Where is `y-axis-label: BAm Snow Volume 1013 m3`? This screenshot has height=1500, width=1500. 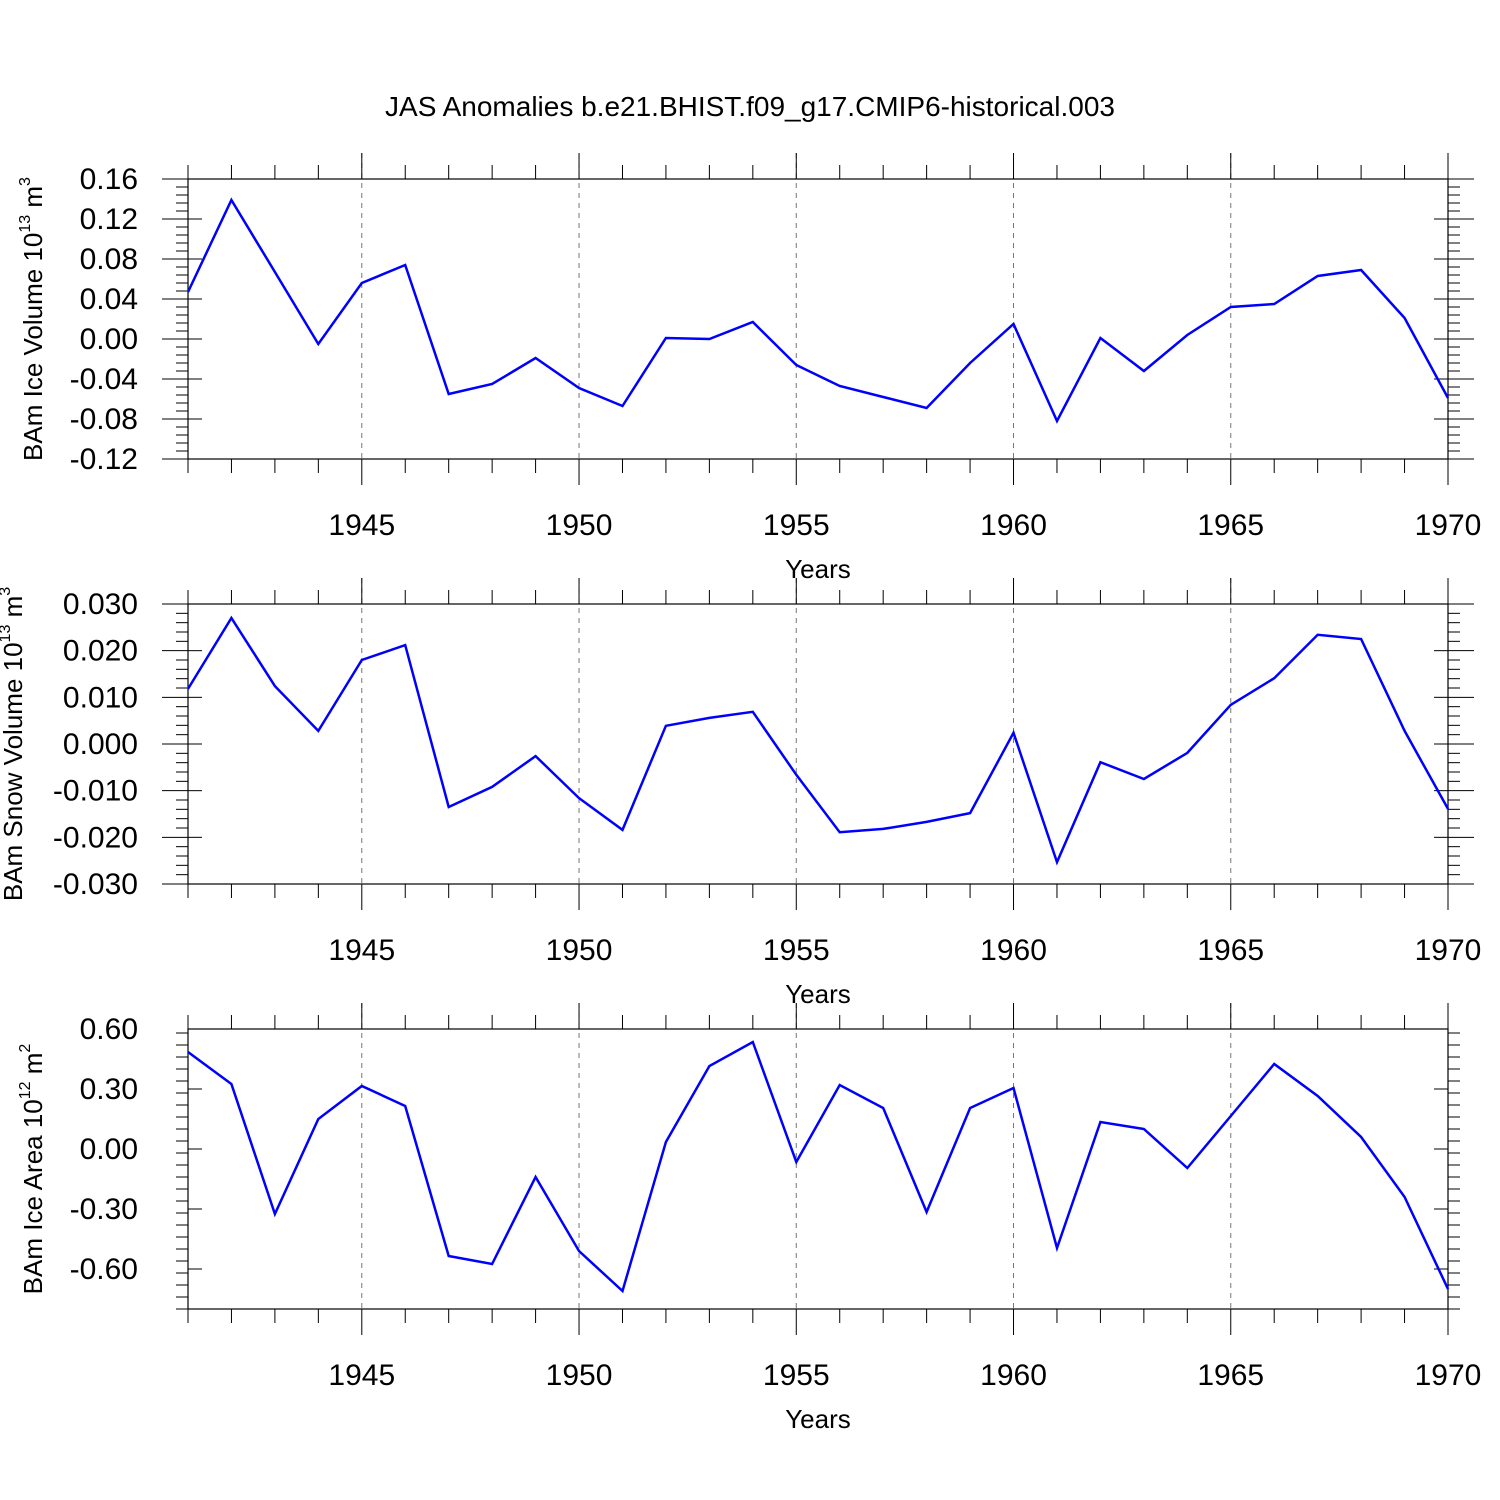 y-axis-label: BAm Snow Volume 1013 m3 is located at coordinates (14, 744).